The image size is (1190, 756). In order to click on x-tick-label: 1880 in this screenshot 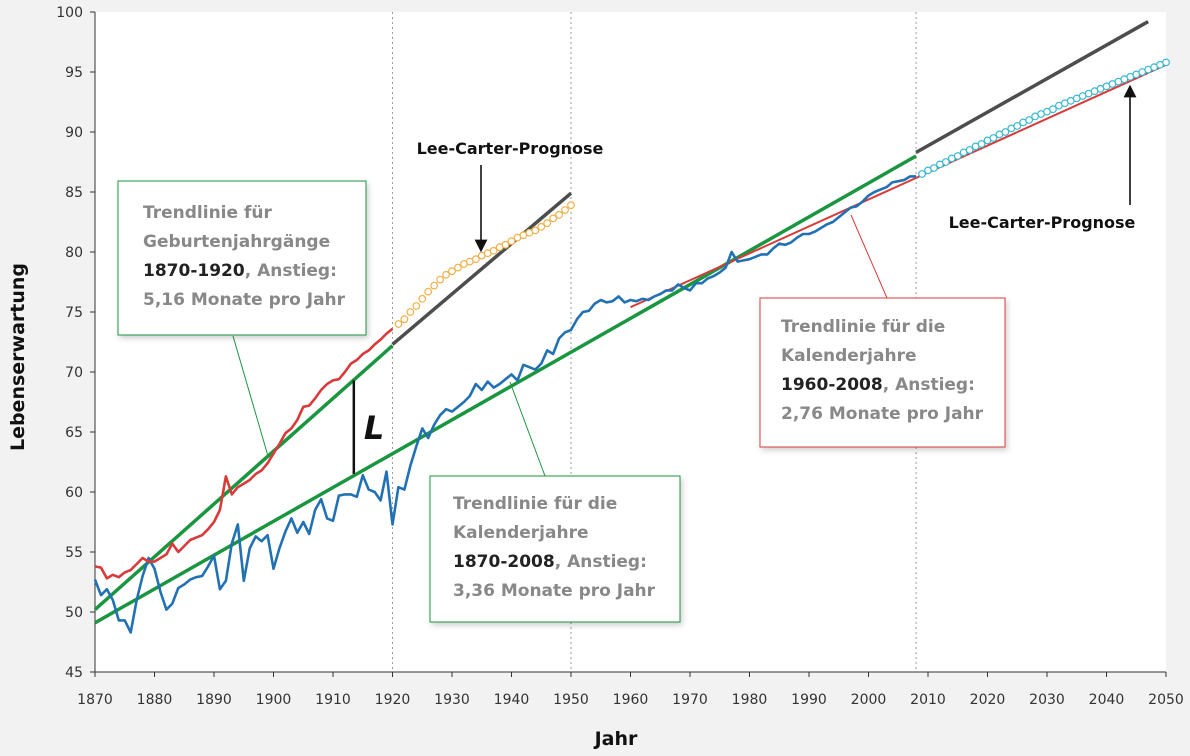, I will do `click(155, 700)`.